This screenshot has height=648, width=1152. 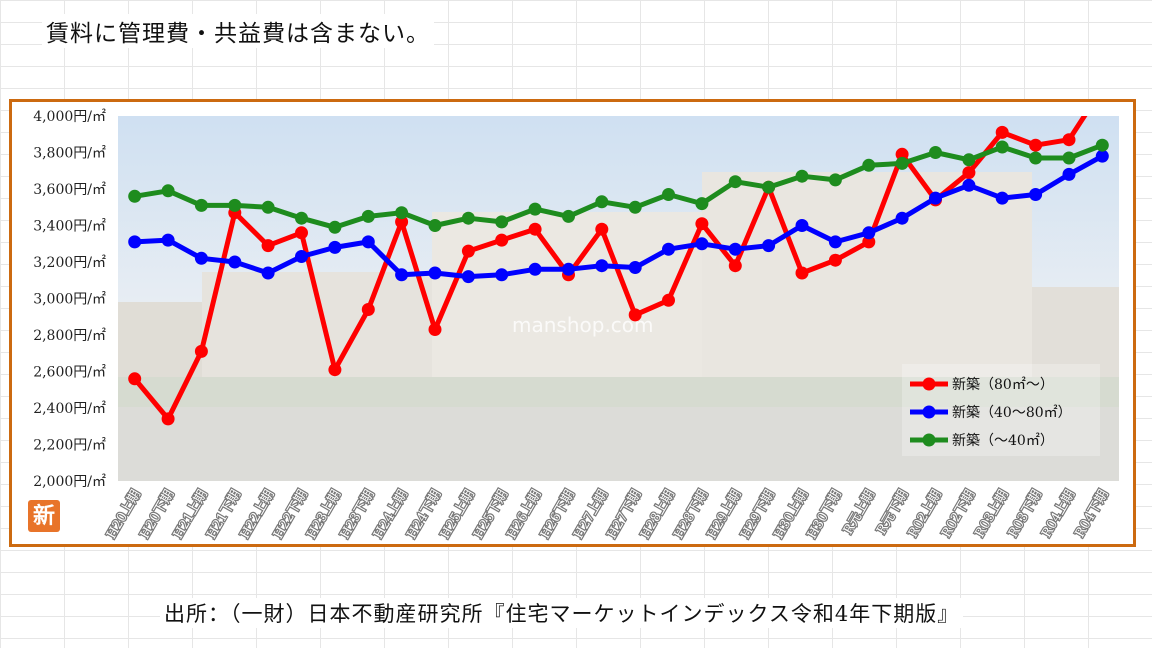 I want to click on y-tick-label: 2,600円/㎡, so click(x=69, y=373).